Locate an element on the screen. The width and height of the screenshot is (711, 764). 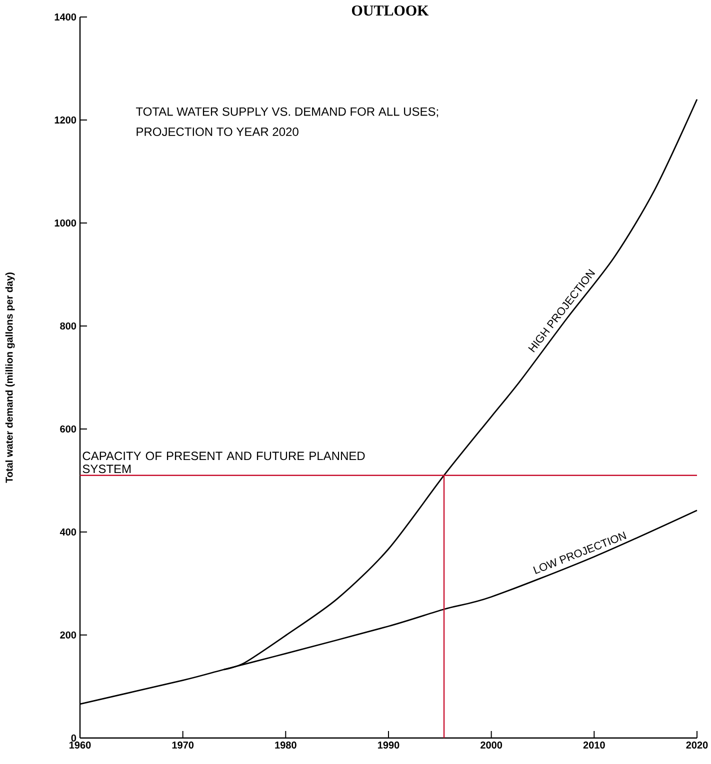
y-tick-label: 600 is located at coordinates (68, 429).